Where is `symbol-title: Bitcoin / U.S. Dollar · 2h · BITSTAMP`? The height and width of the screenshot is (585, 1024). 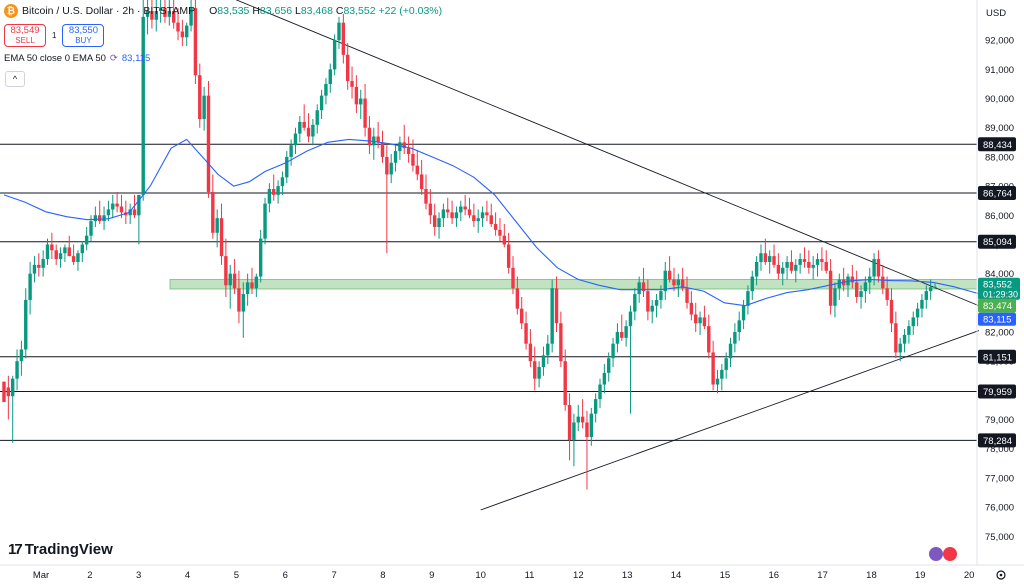 symbol-title: Bitcoin / U.S. Dollar · 2h · BITSTAMP is located at coordinates (109, 11).